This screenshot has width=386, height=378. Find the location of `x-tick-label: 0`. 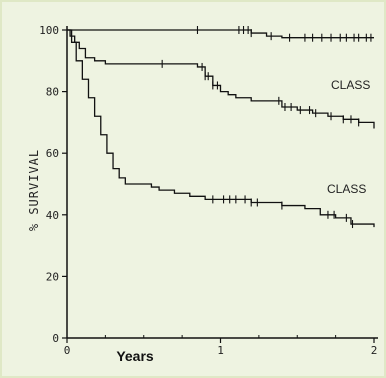

x-tick-label: 0 is located at coordinates (67, 350).